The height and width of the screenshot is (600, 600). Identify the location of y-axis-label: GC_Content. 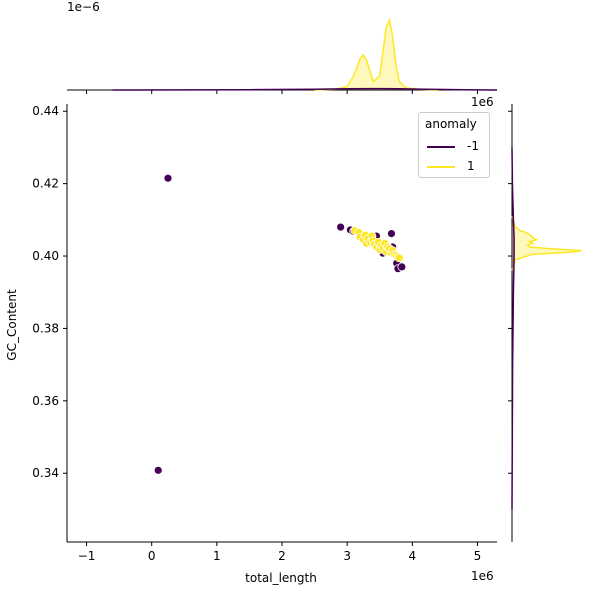
(12, 325).